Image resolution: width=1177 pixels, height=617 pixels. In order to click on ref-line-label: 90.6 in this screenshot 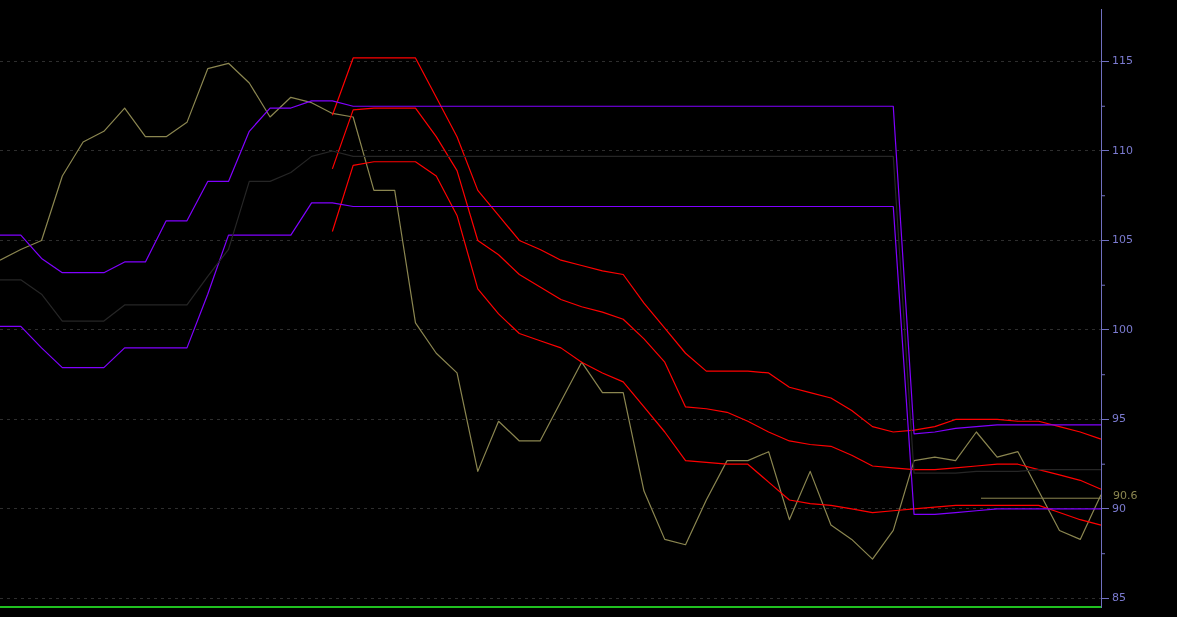, I will do `click(1125, 496)`.